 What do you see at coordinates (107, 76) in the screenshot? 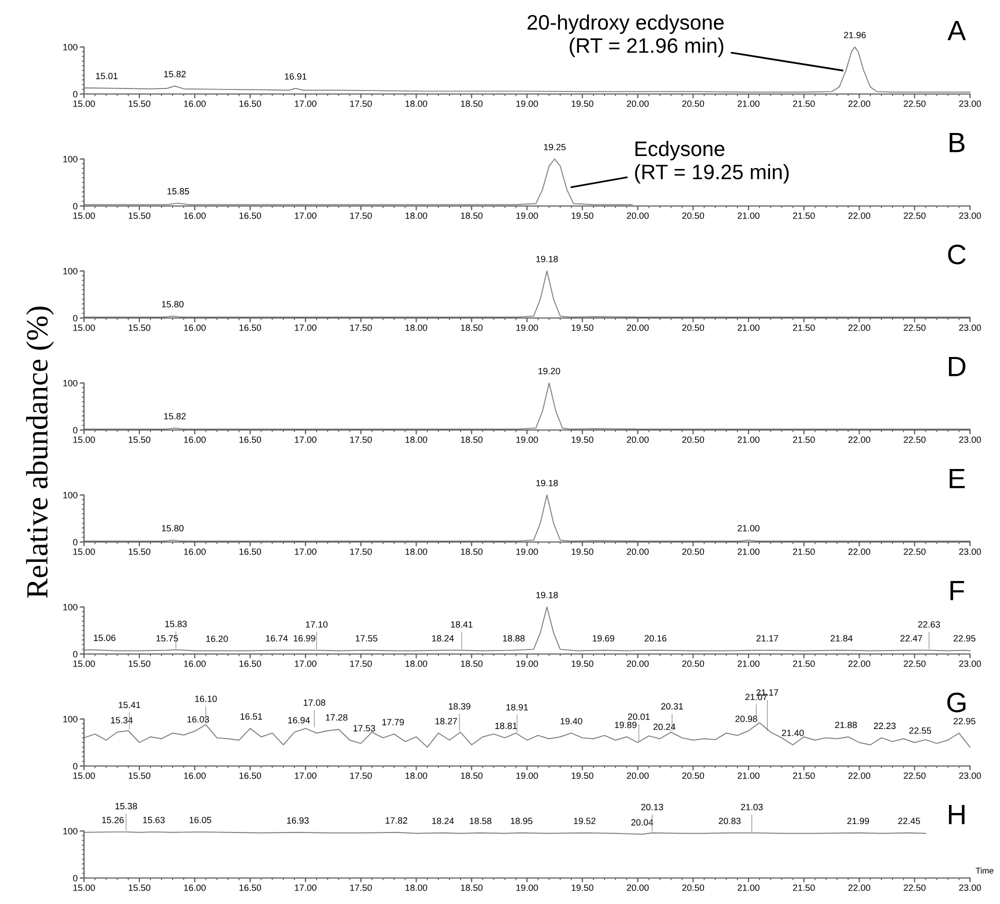
I see `annotation: 15.01` at bounding box center [107, 76].